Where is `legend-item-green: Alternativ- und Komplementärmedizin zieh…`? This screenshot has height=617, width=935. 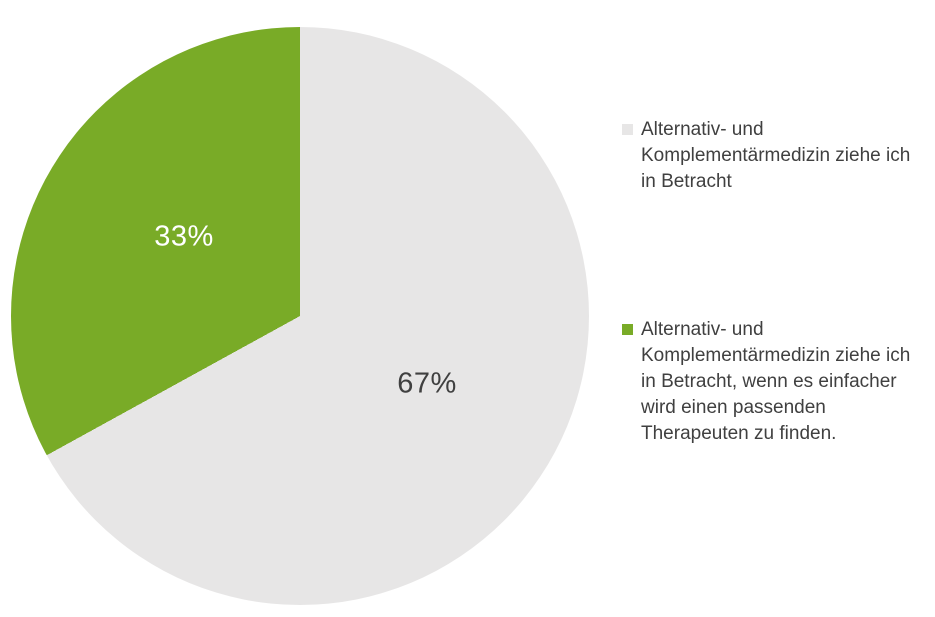 legend-item-green: Alternativ- und Komplementärmedizin zieh… is located at coordinates (772, 382).